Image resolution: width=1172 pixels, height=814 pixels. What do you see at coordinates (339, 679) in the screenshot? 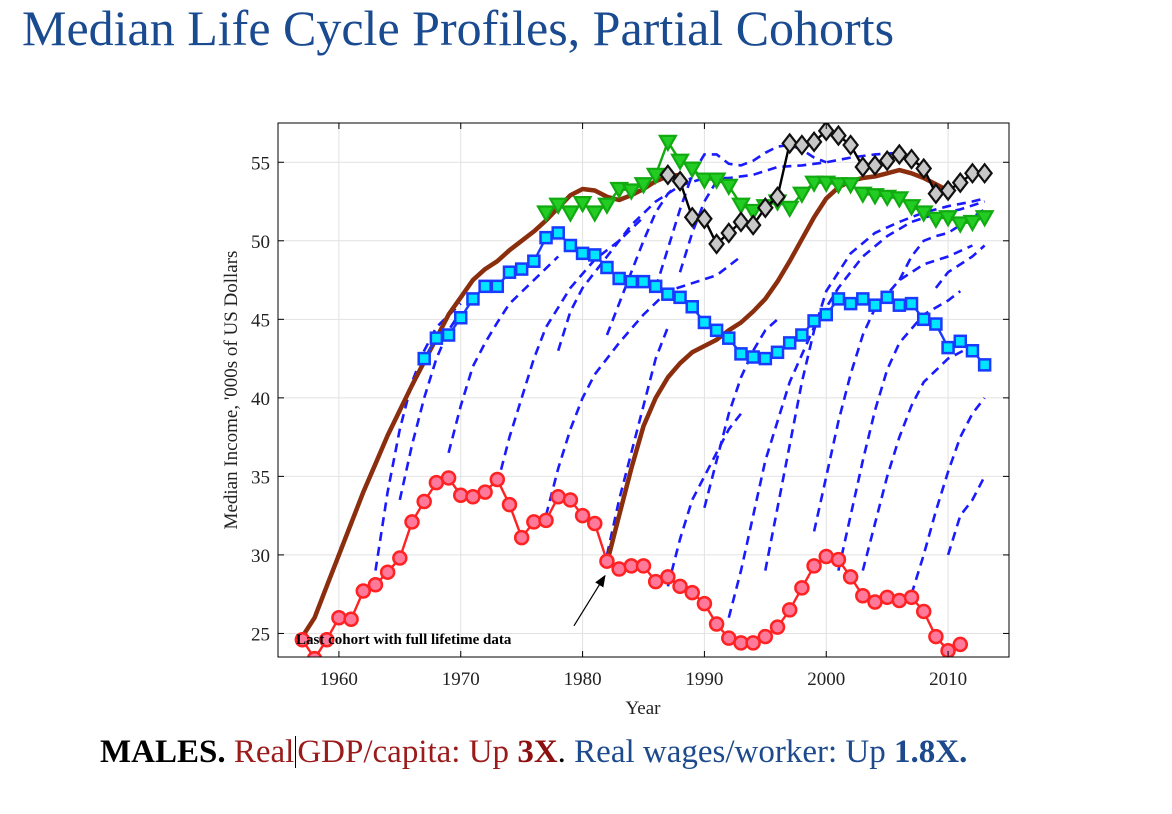
I see `x-tick-label: 1960` at bounding box center [339, 679].